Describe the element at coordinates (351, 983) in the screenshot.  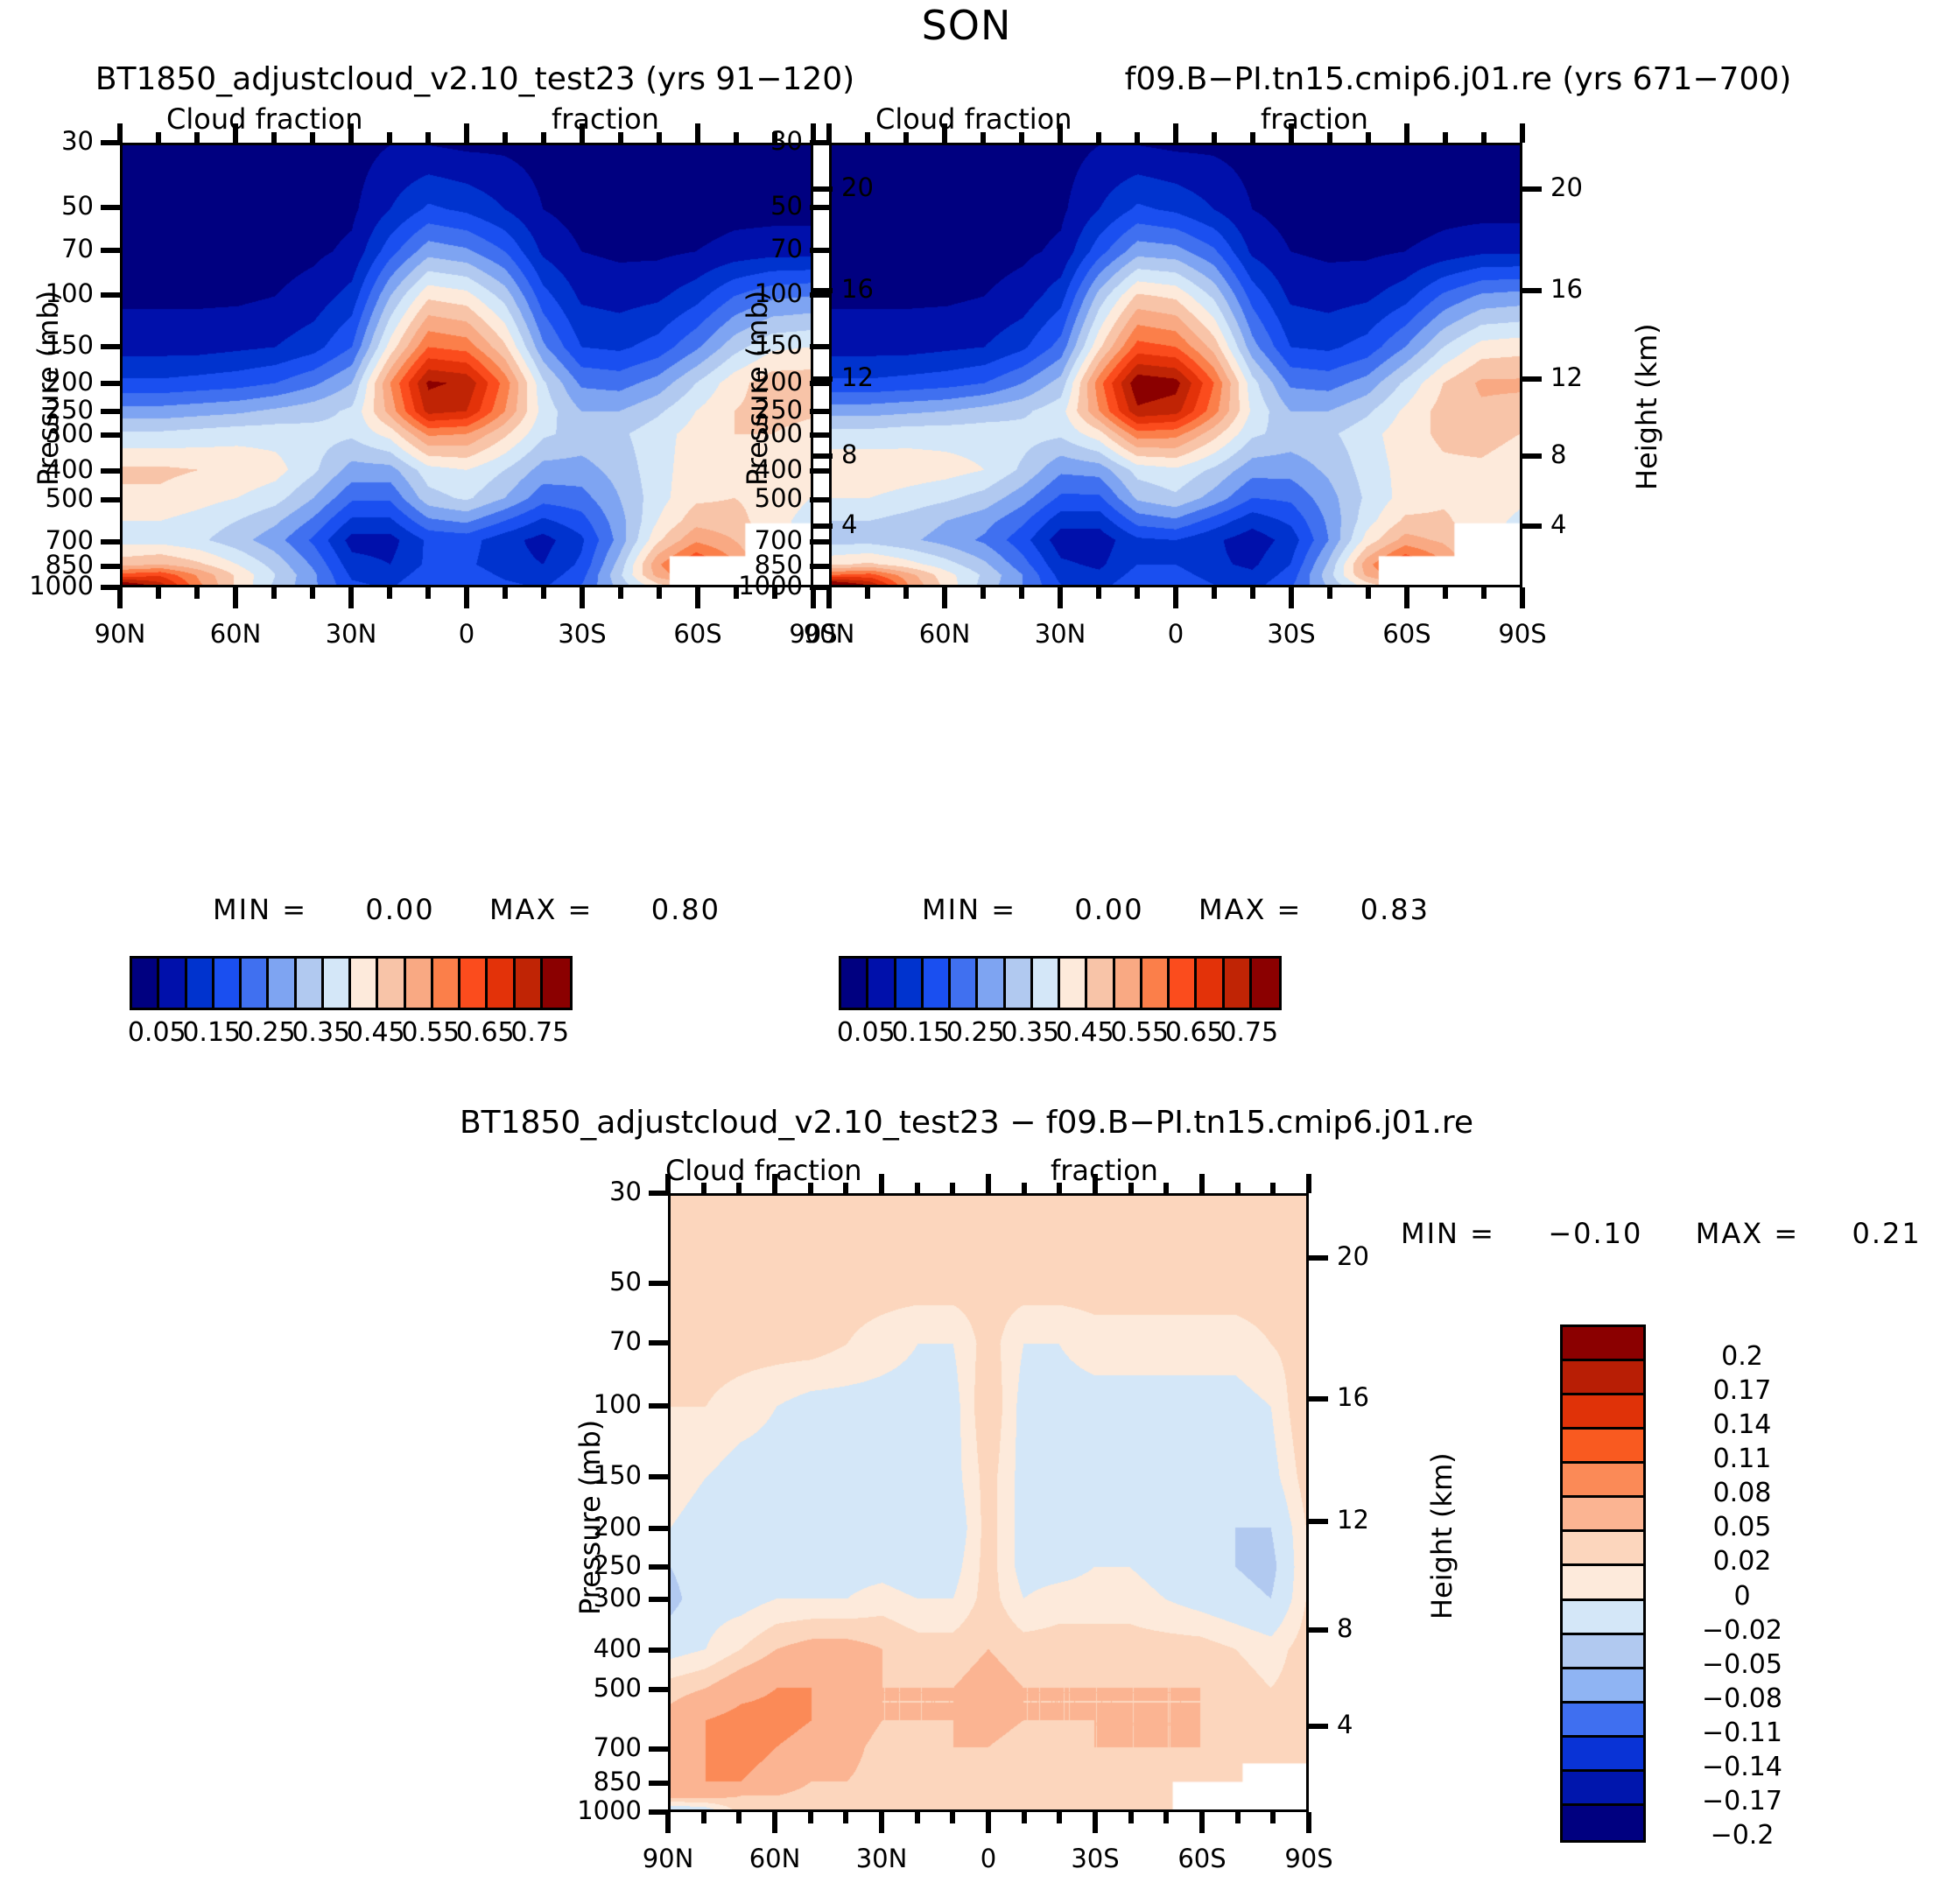
I see `left-colorbar` at that location.